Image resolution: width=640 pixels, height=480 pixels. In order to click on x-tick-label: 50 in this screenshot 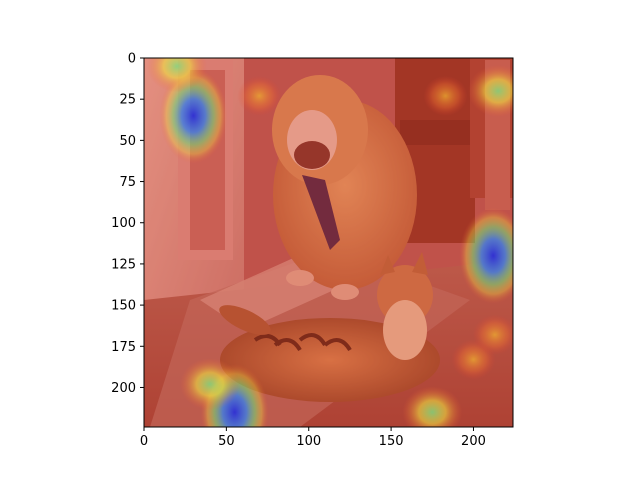, I will do `click(226, 441)`.